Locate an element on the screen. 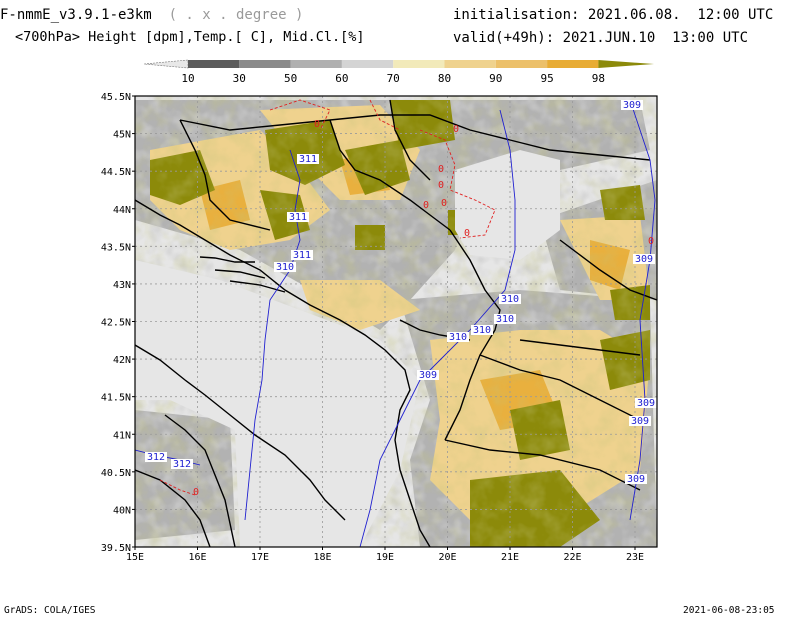 The width and height of the screenshot is (800, 618). legend-level-label: 70 is located at coordinates (393, 78).